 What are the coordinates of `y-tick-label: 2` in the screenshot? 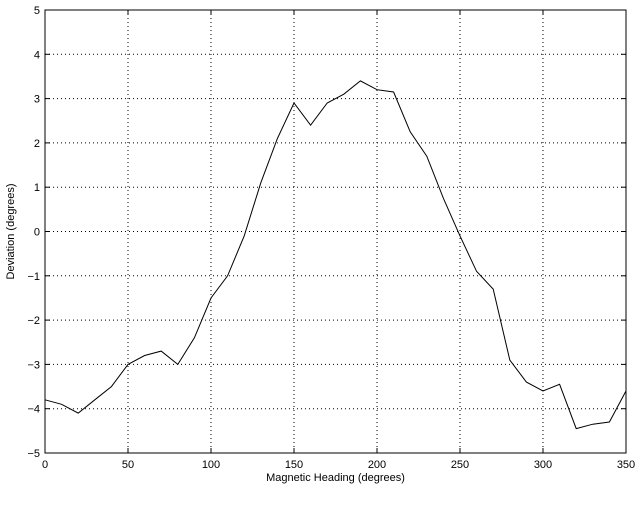 It's located at (37, 144).